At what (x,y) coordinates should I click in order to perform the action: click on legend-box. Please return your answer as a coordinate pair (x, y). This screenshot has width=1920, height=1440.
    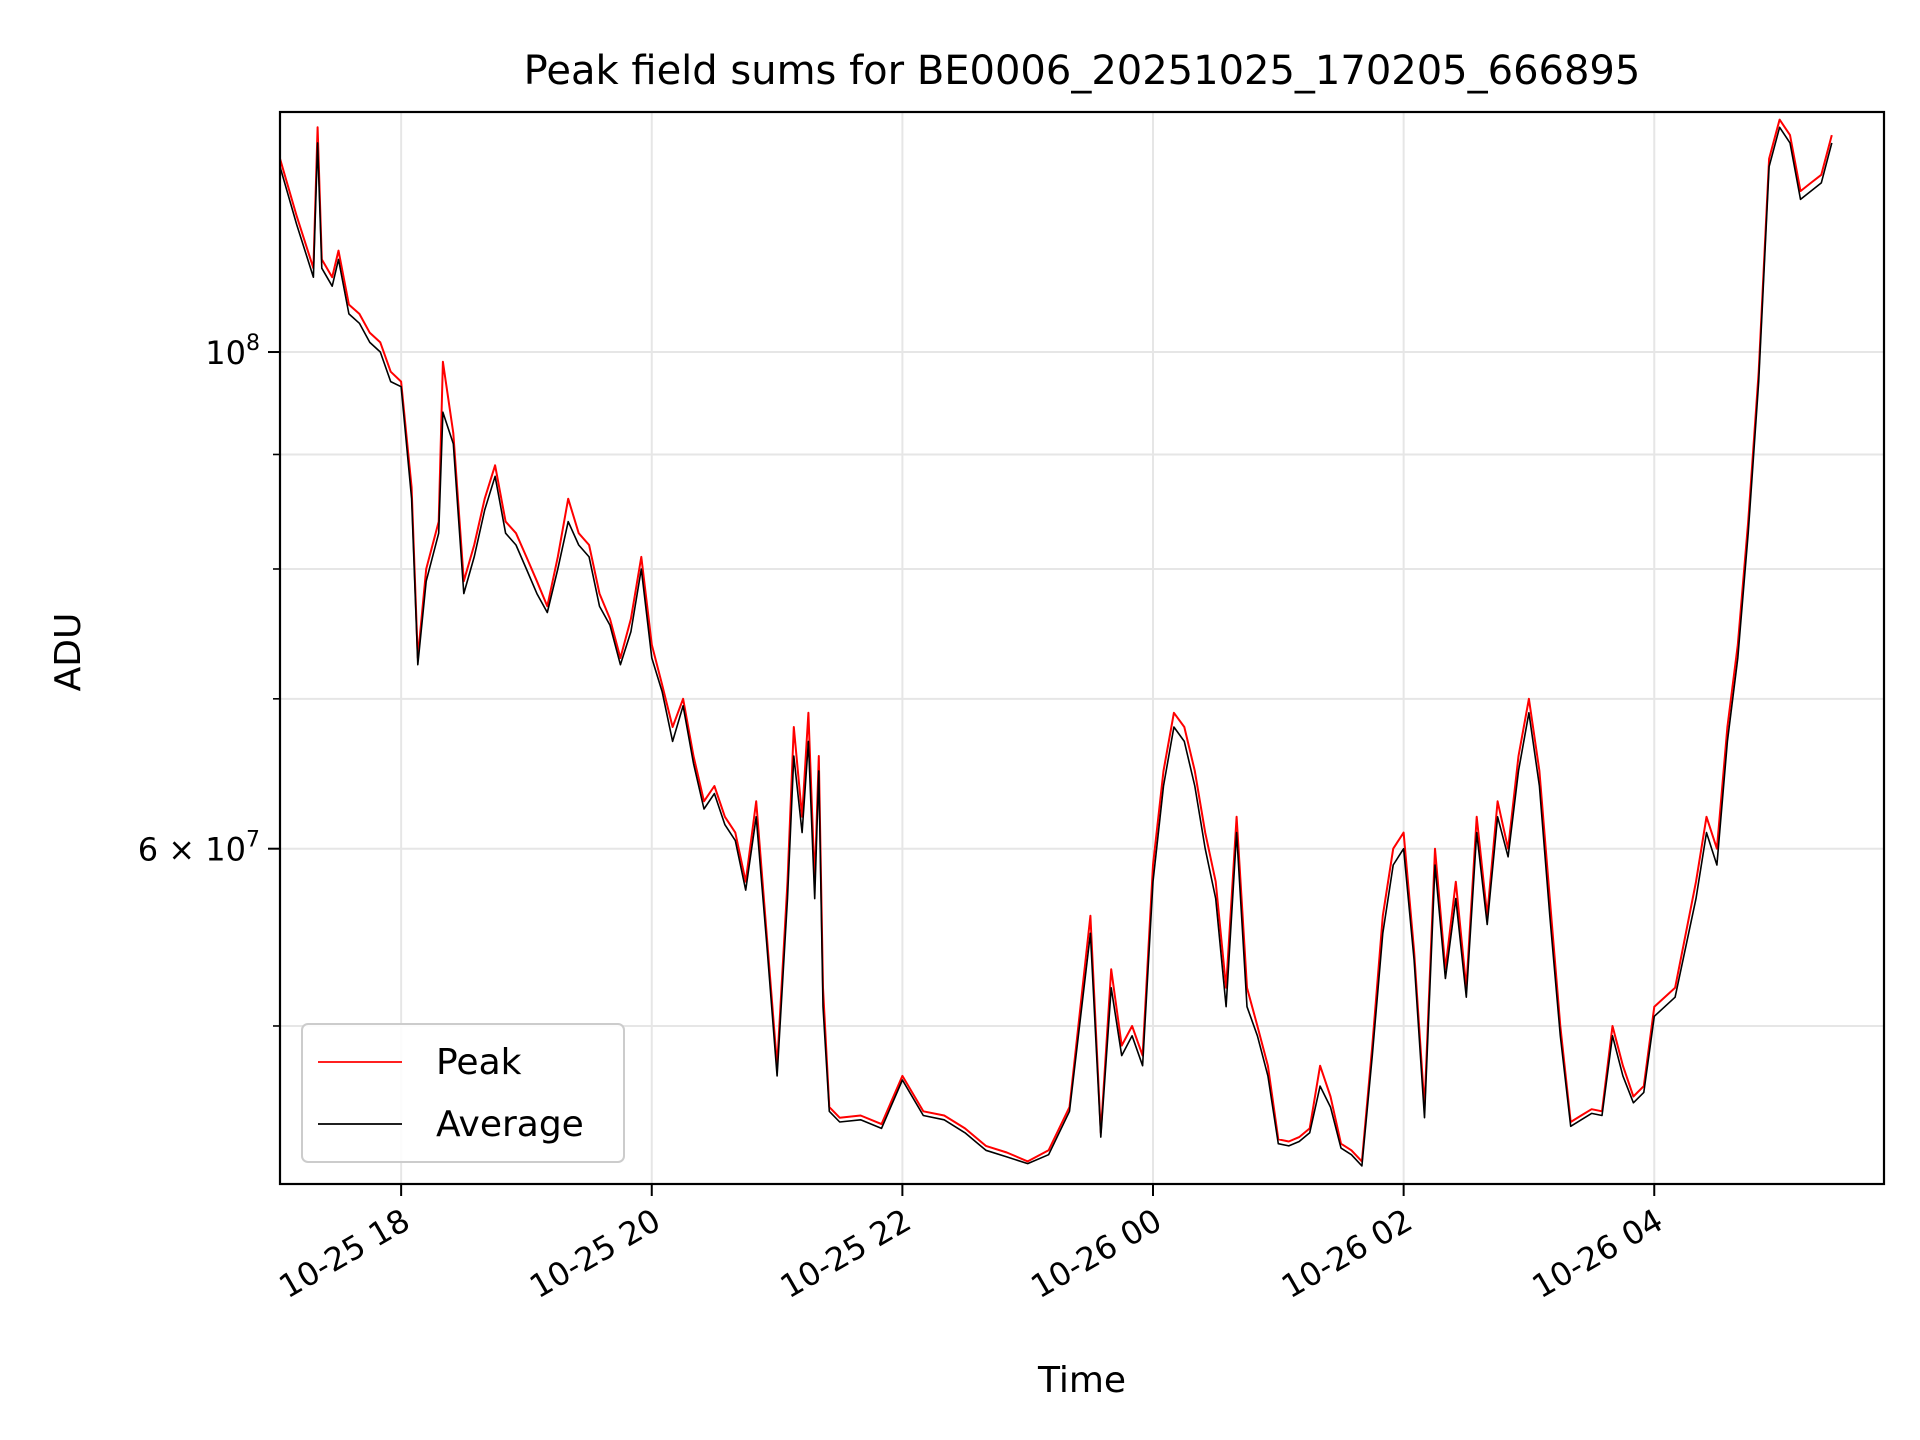
    Looking at the image, I should click on (463, 1093).